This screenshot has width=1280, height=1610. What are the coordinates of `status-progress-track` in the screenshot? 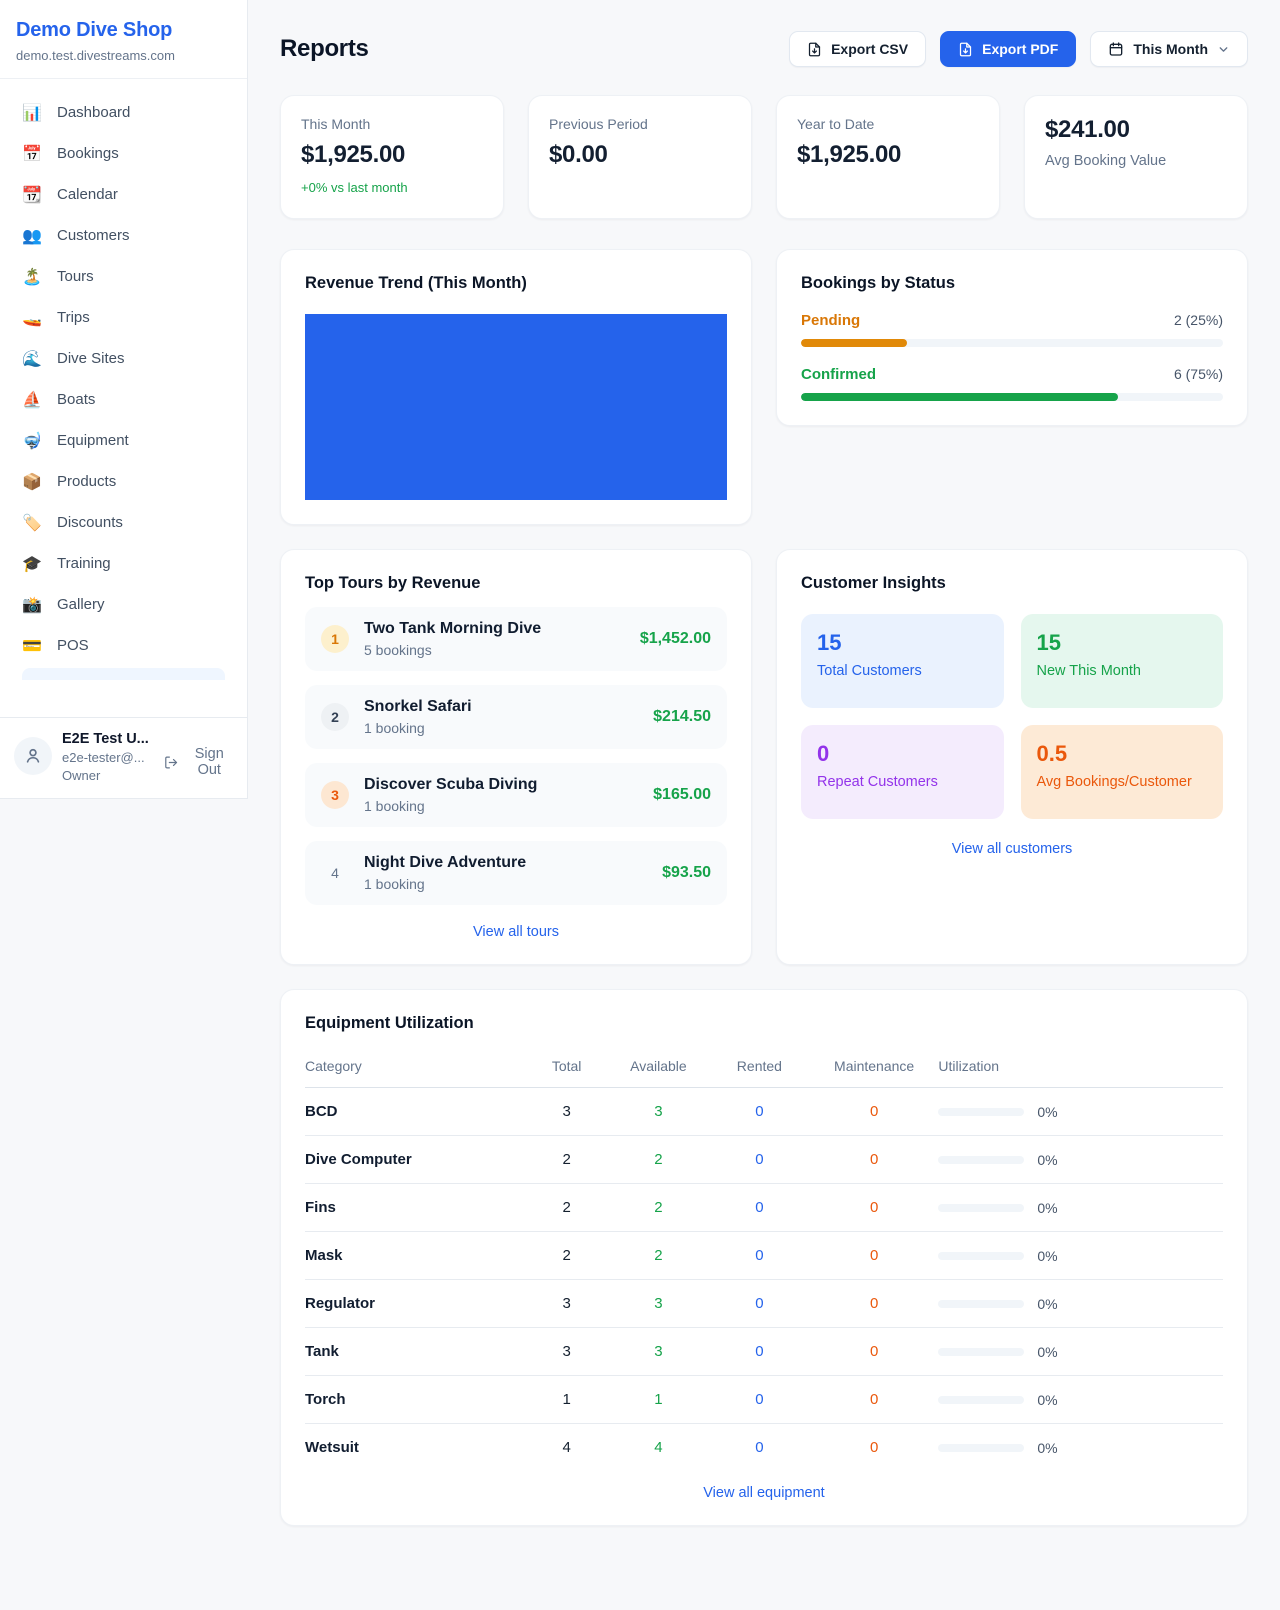 It's located at (1012, 343).